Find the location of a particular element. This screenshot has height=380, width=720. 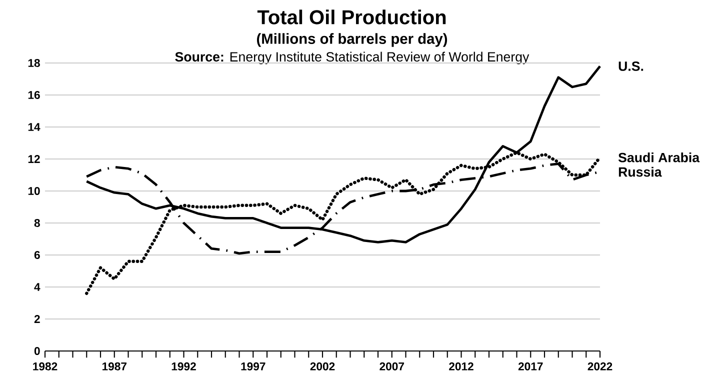

y-tick-label: 18 is located at coordinates (34, 63).